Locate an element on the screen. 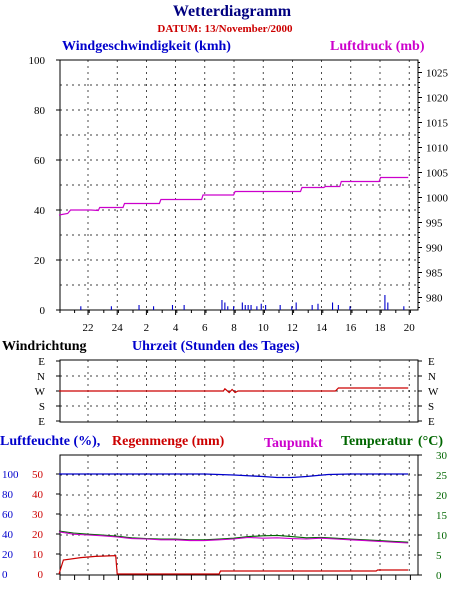 The height and width of the screenshot is (590, 461). x-tick-label: 4 is located at coordinates (176, 328).